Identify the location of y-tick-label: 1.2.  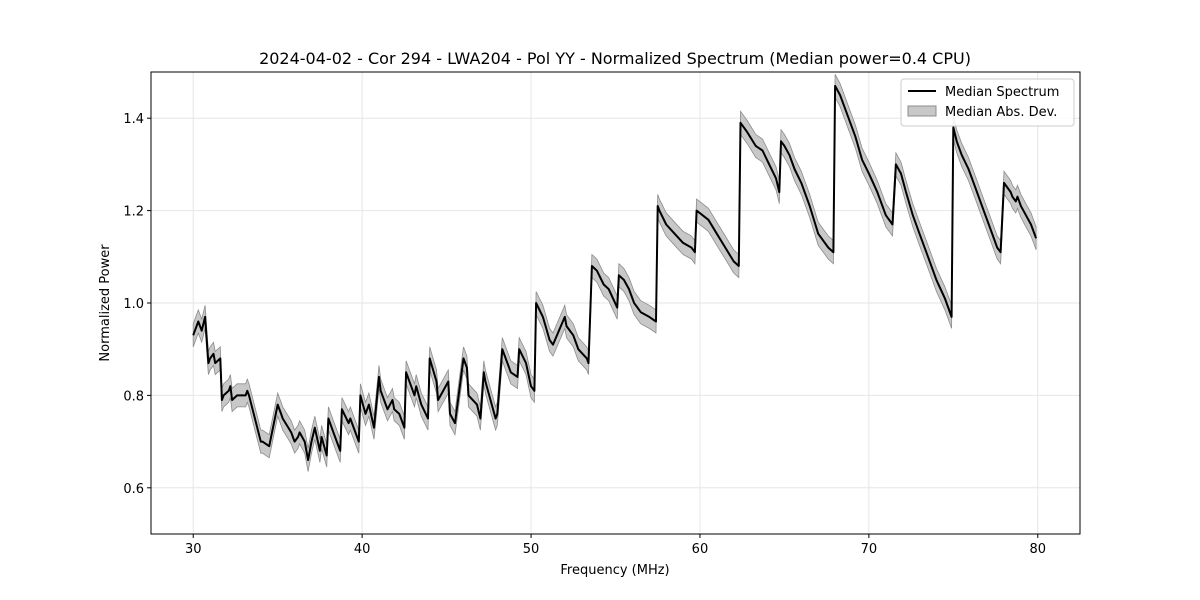
(133, 212).